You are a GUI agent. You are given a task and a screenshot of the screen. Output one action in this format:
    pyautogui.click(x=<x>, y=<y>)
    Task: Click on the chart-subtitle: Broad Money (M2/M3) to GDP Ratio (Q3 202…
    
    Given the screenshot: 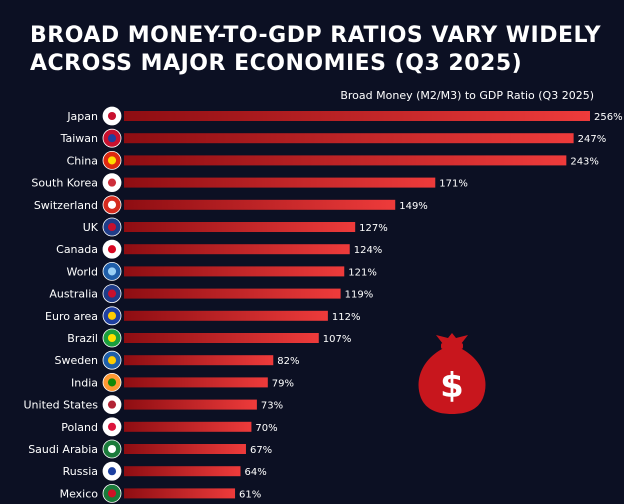 What is the action you would take?
    pyautogui.click(x=467, y=95)
    